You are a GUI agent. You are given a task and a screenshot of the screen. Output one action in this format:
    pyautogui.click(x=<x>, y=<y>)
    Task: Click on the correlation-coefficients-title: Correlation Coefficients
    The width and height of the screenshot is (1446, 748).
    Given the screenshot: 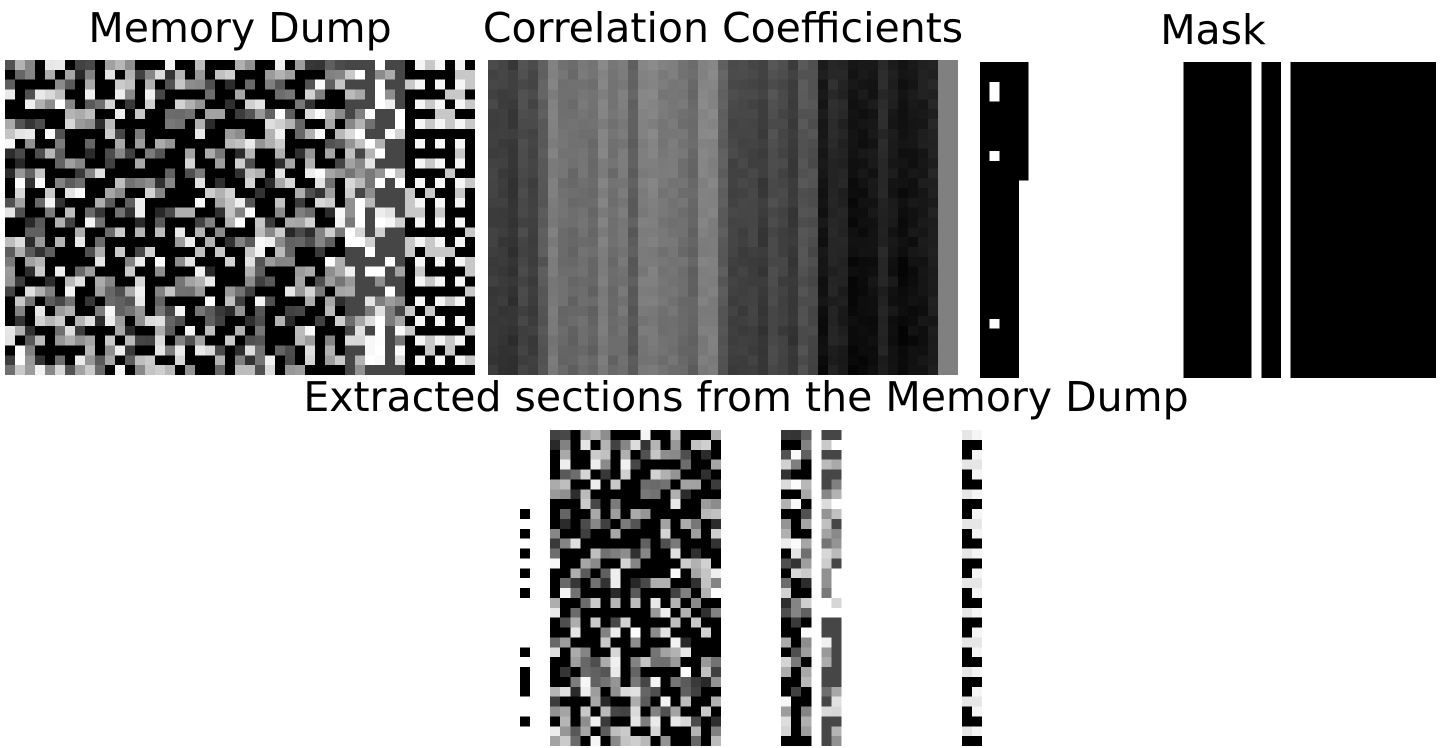 What is the action you would take?
    pyautogui.click(x=723, y=28)
    